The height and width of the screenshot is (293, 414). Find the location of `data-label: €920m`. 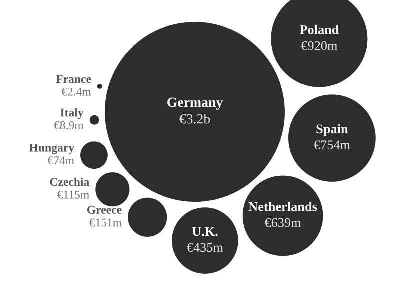

data-label: €920m is located at coordinates (319, 45).